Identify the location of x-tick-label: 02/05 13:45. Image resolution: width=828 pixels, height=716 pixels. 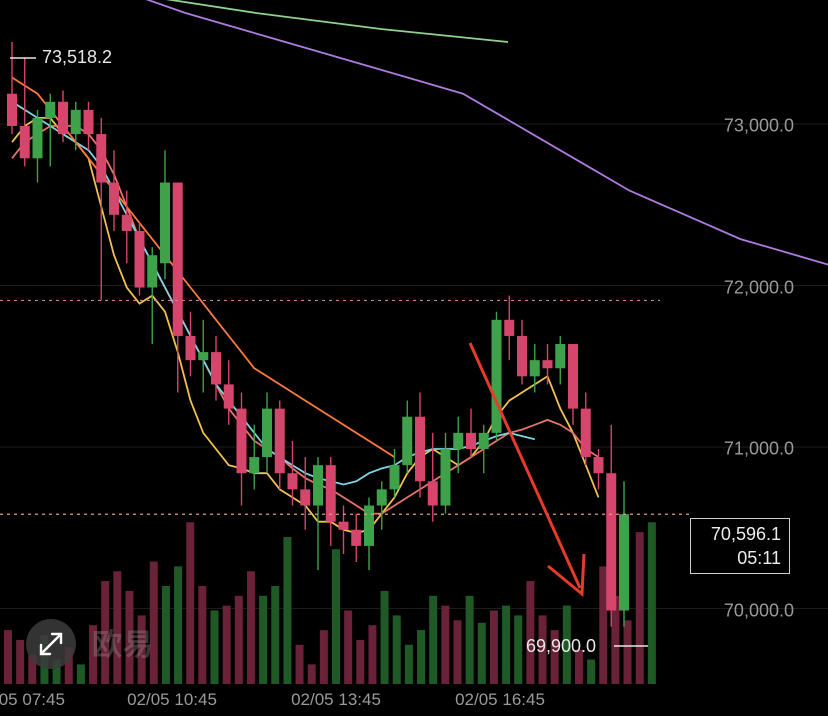
(336, 699).